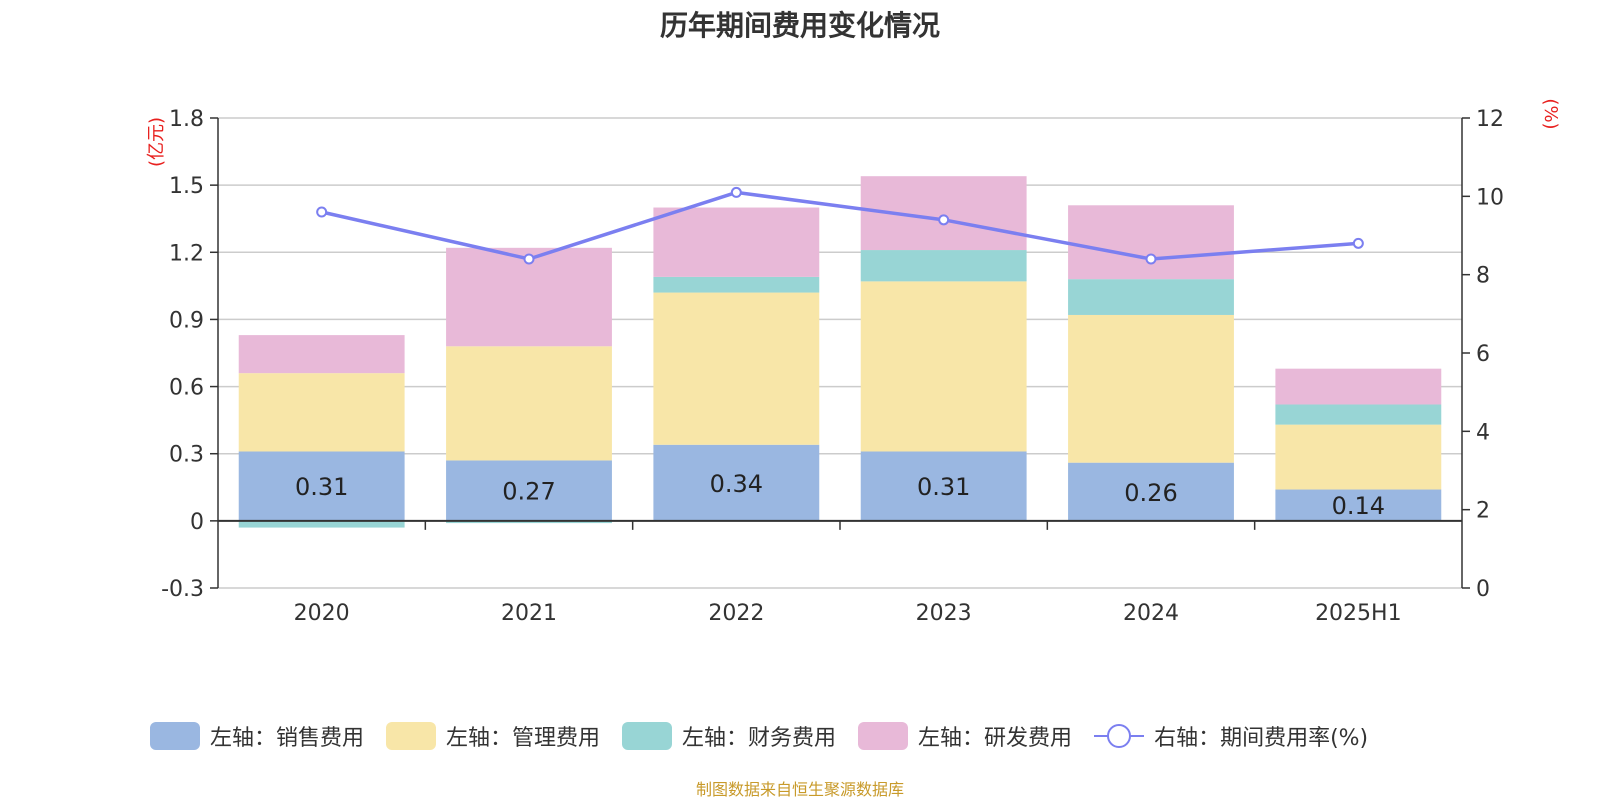  Describe the element at coordinates (759, 738) in the screenshot. I see `legend-label: 左轴：财务费用` at that location.